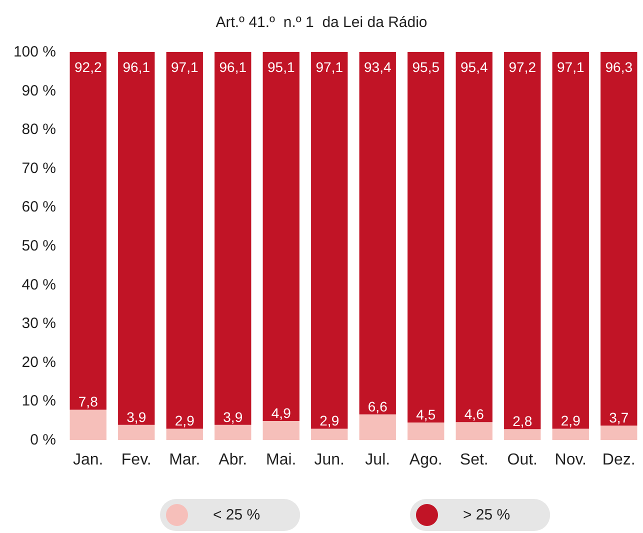  Describe the element at coordinates (88, 460) in the screenshot. I see `x-tick-label: Jan.` at that location.